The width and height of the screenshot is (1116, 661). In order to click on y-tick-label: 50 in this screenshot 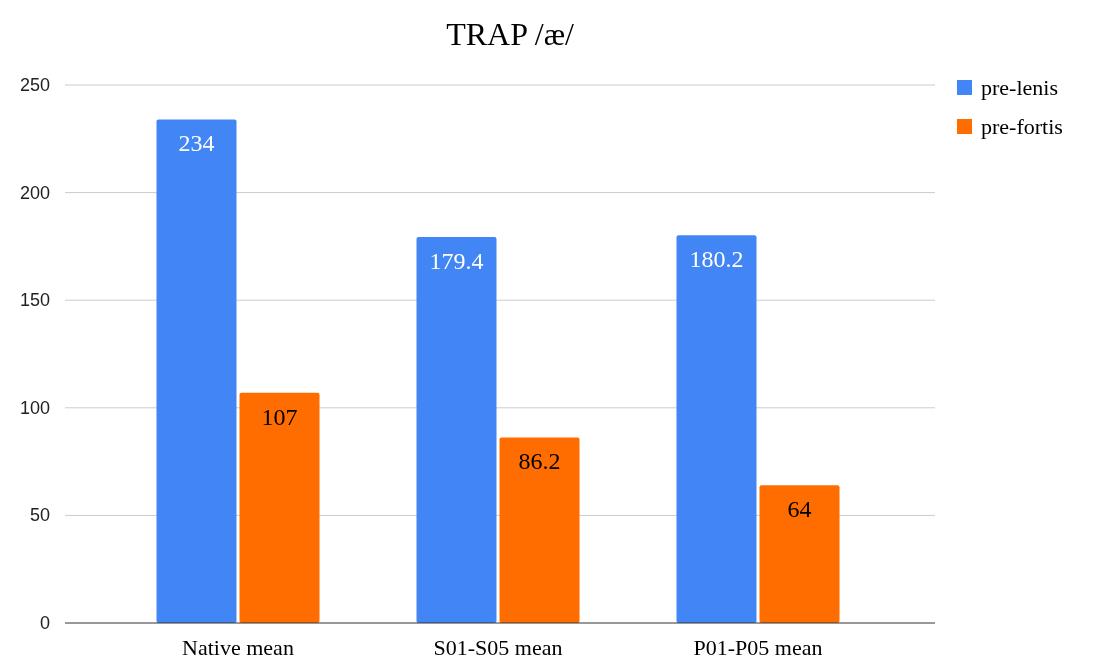, I will do `click(39, 515)`.